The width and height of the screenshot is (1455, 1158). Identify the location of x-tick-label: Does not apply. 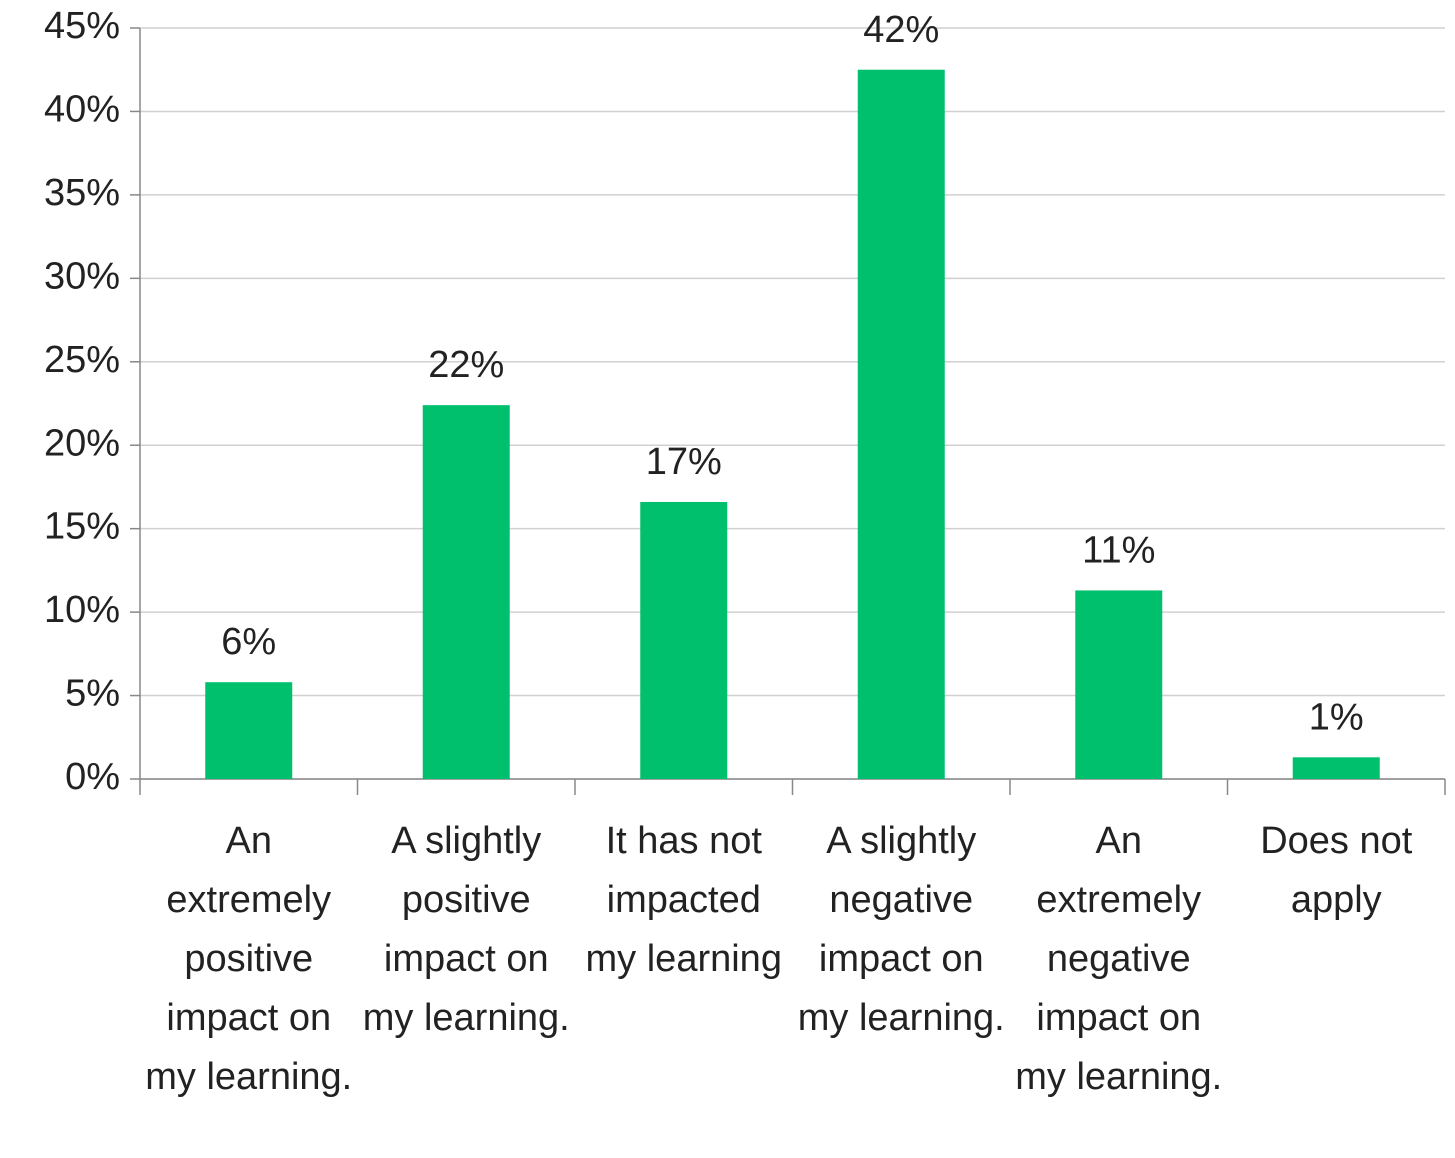
(1336, 870).